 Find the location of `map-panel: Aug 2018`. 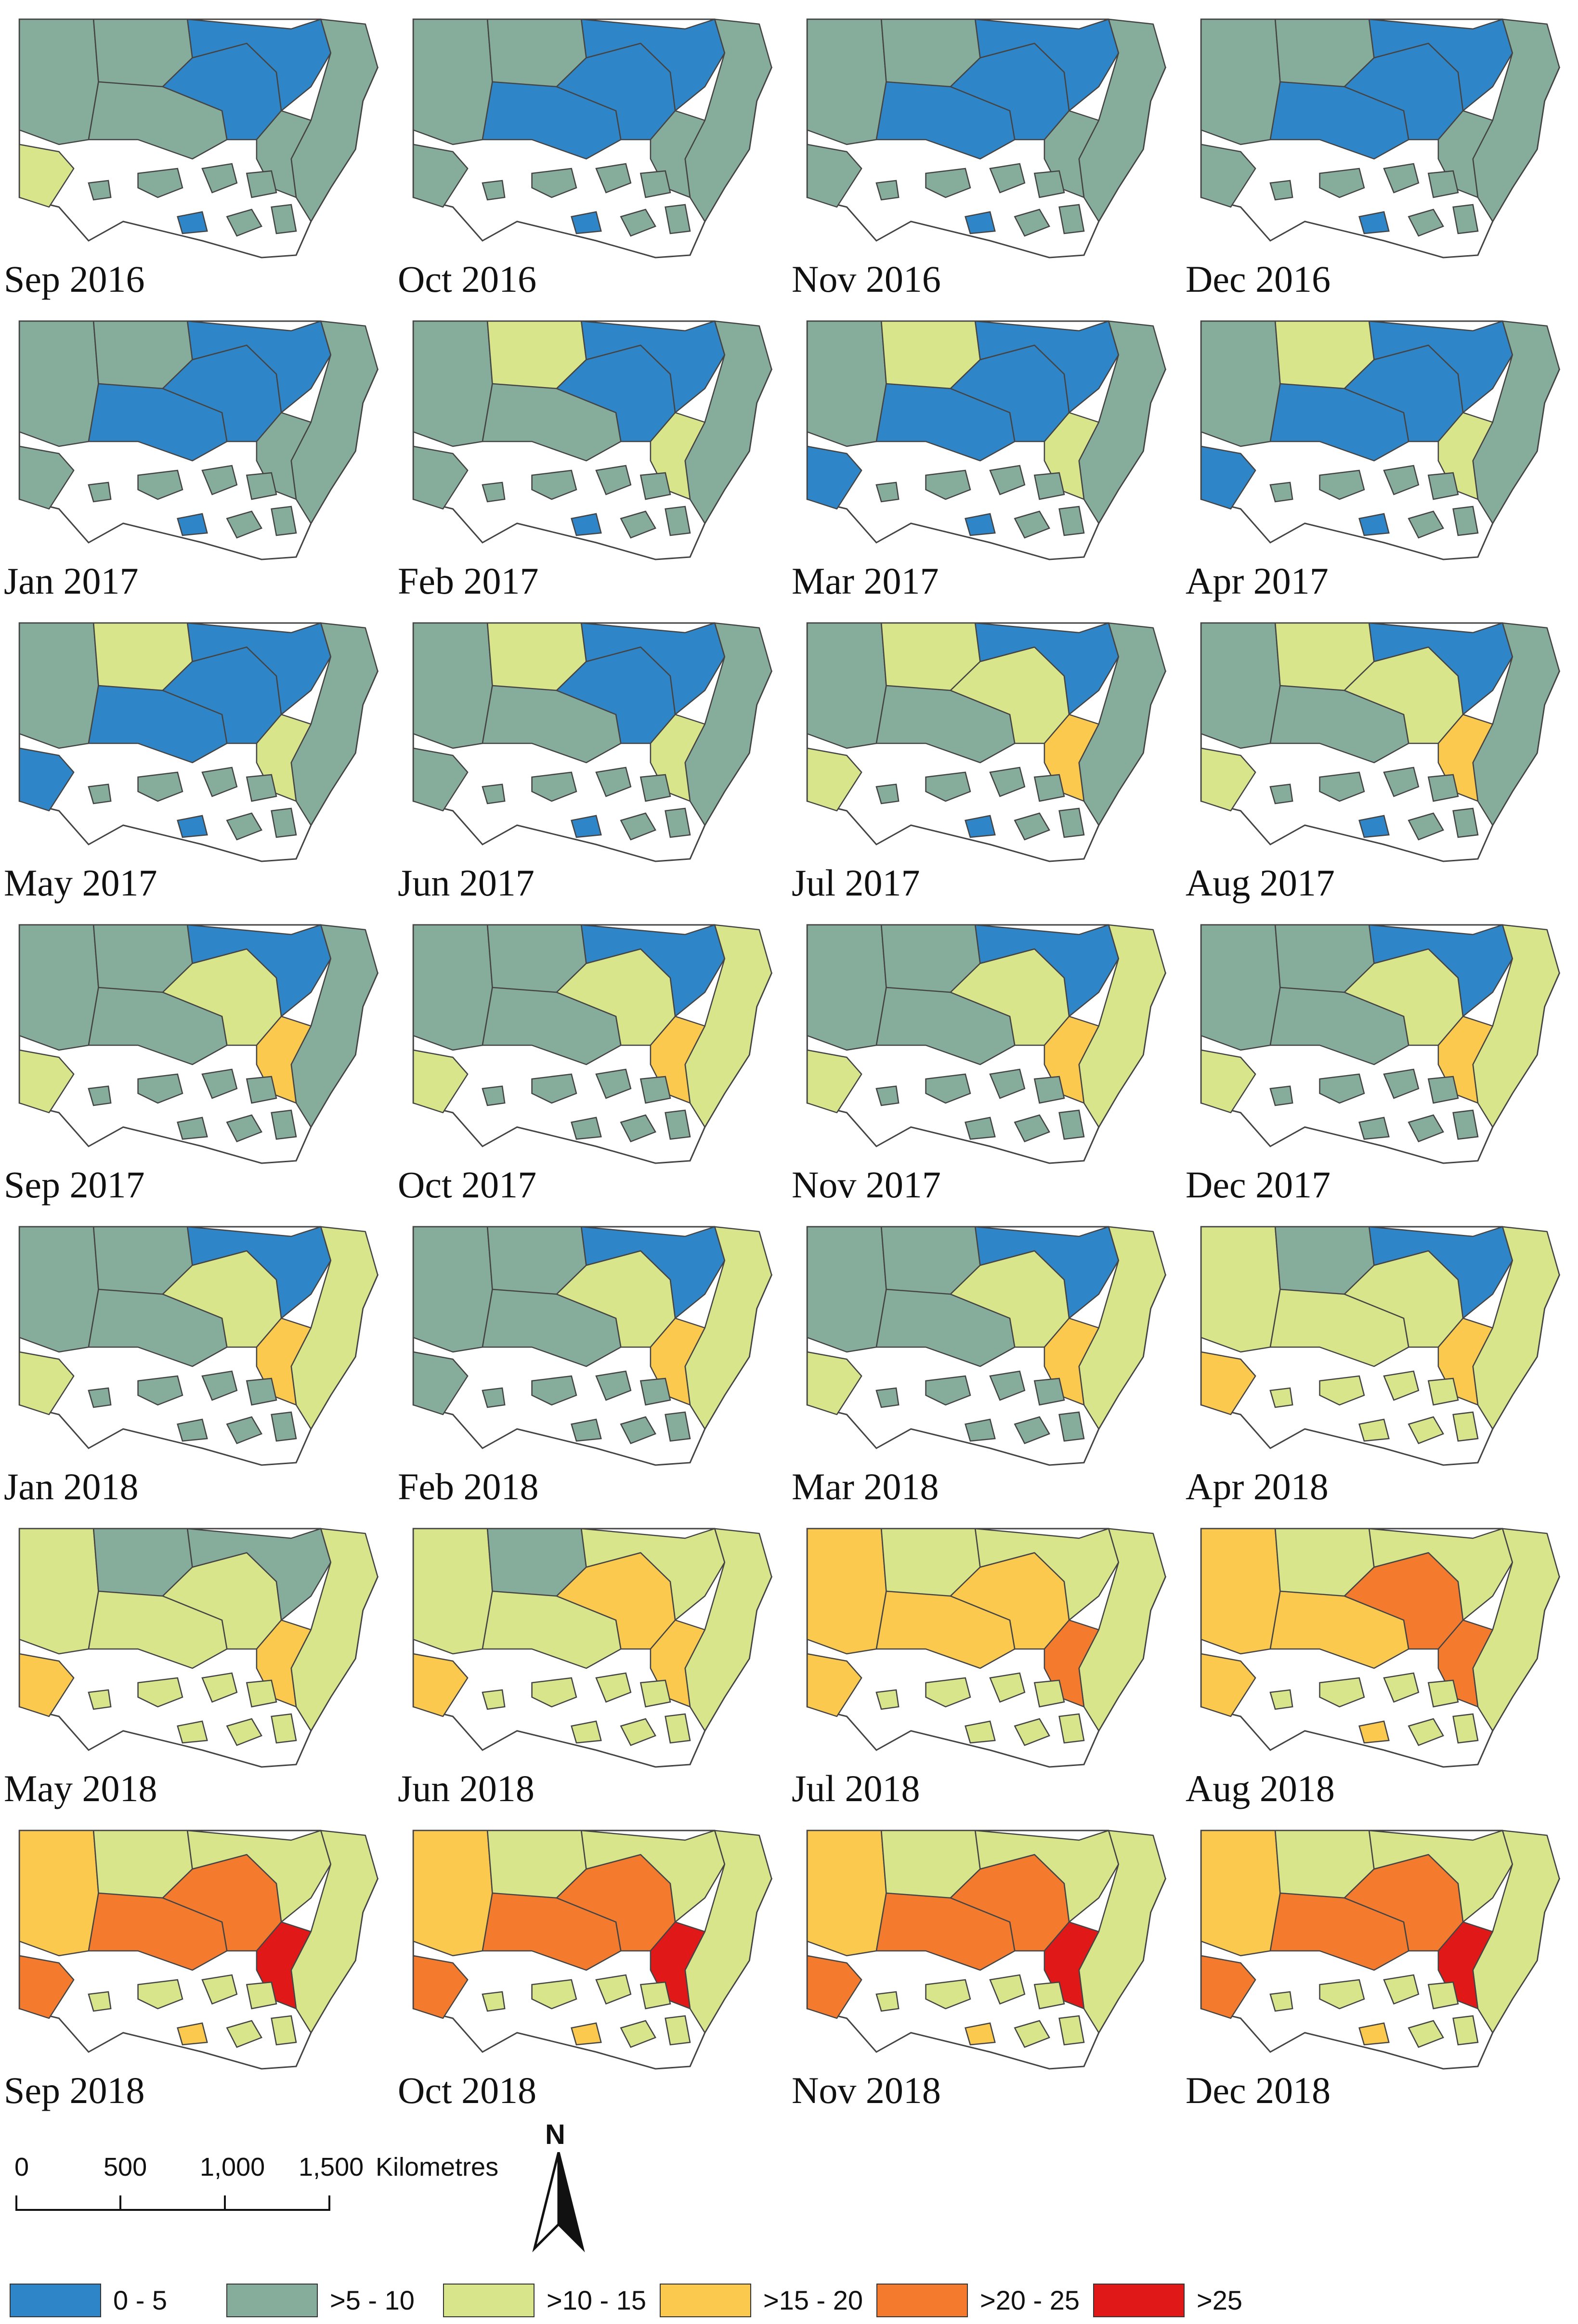

map-panel: Aug 2018 is located at coordinates (1374, 1673).